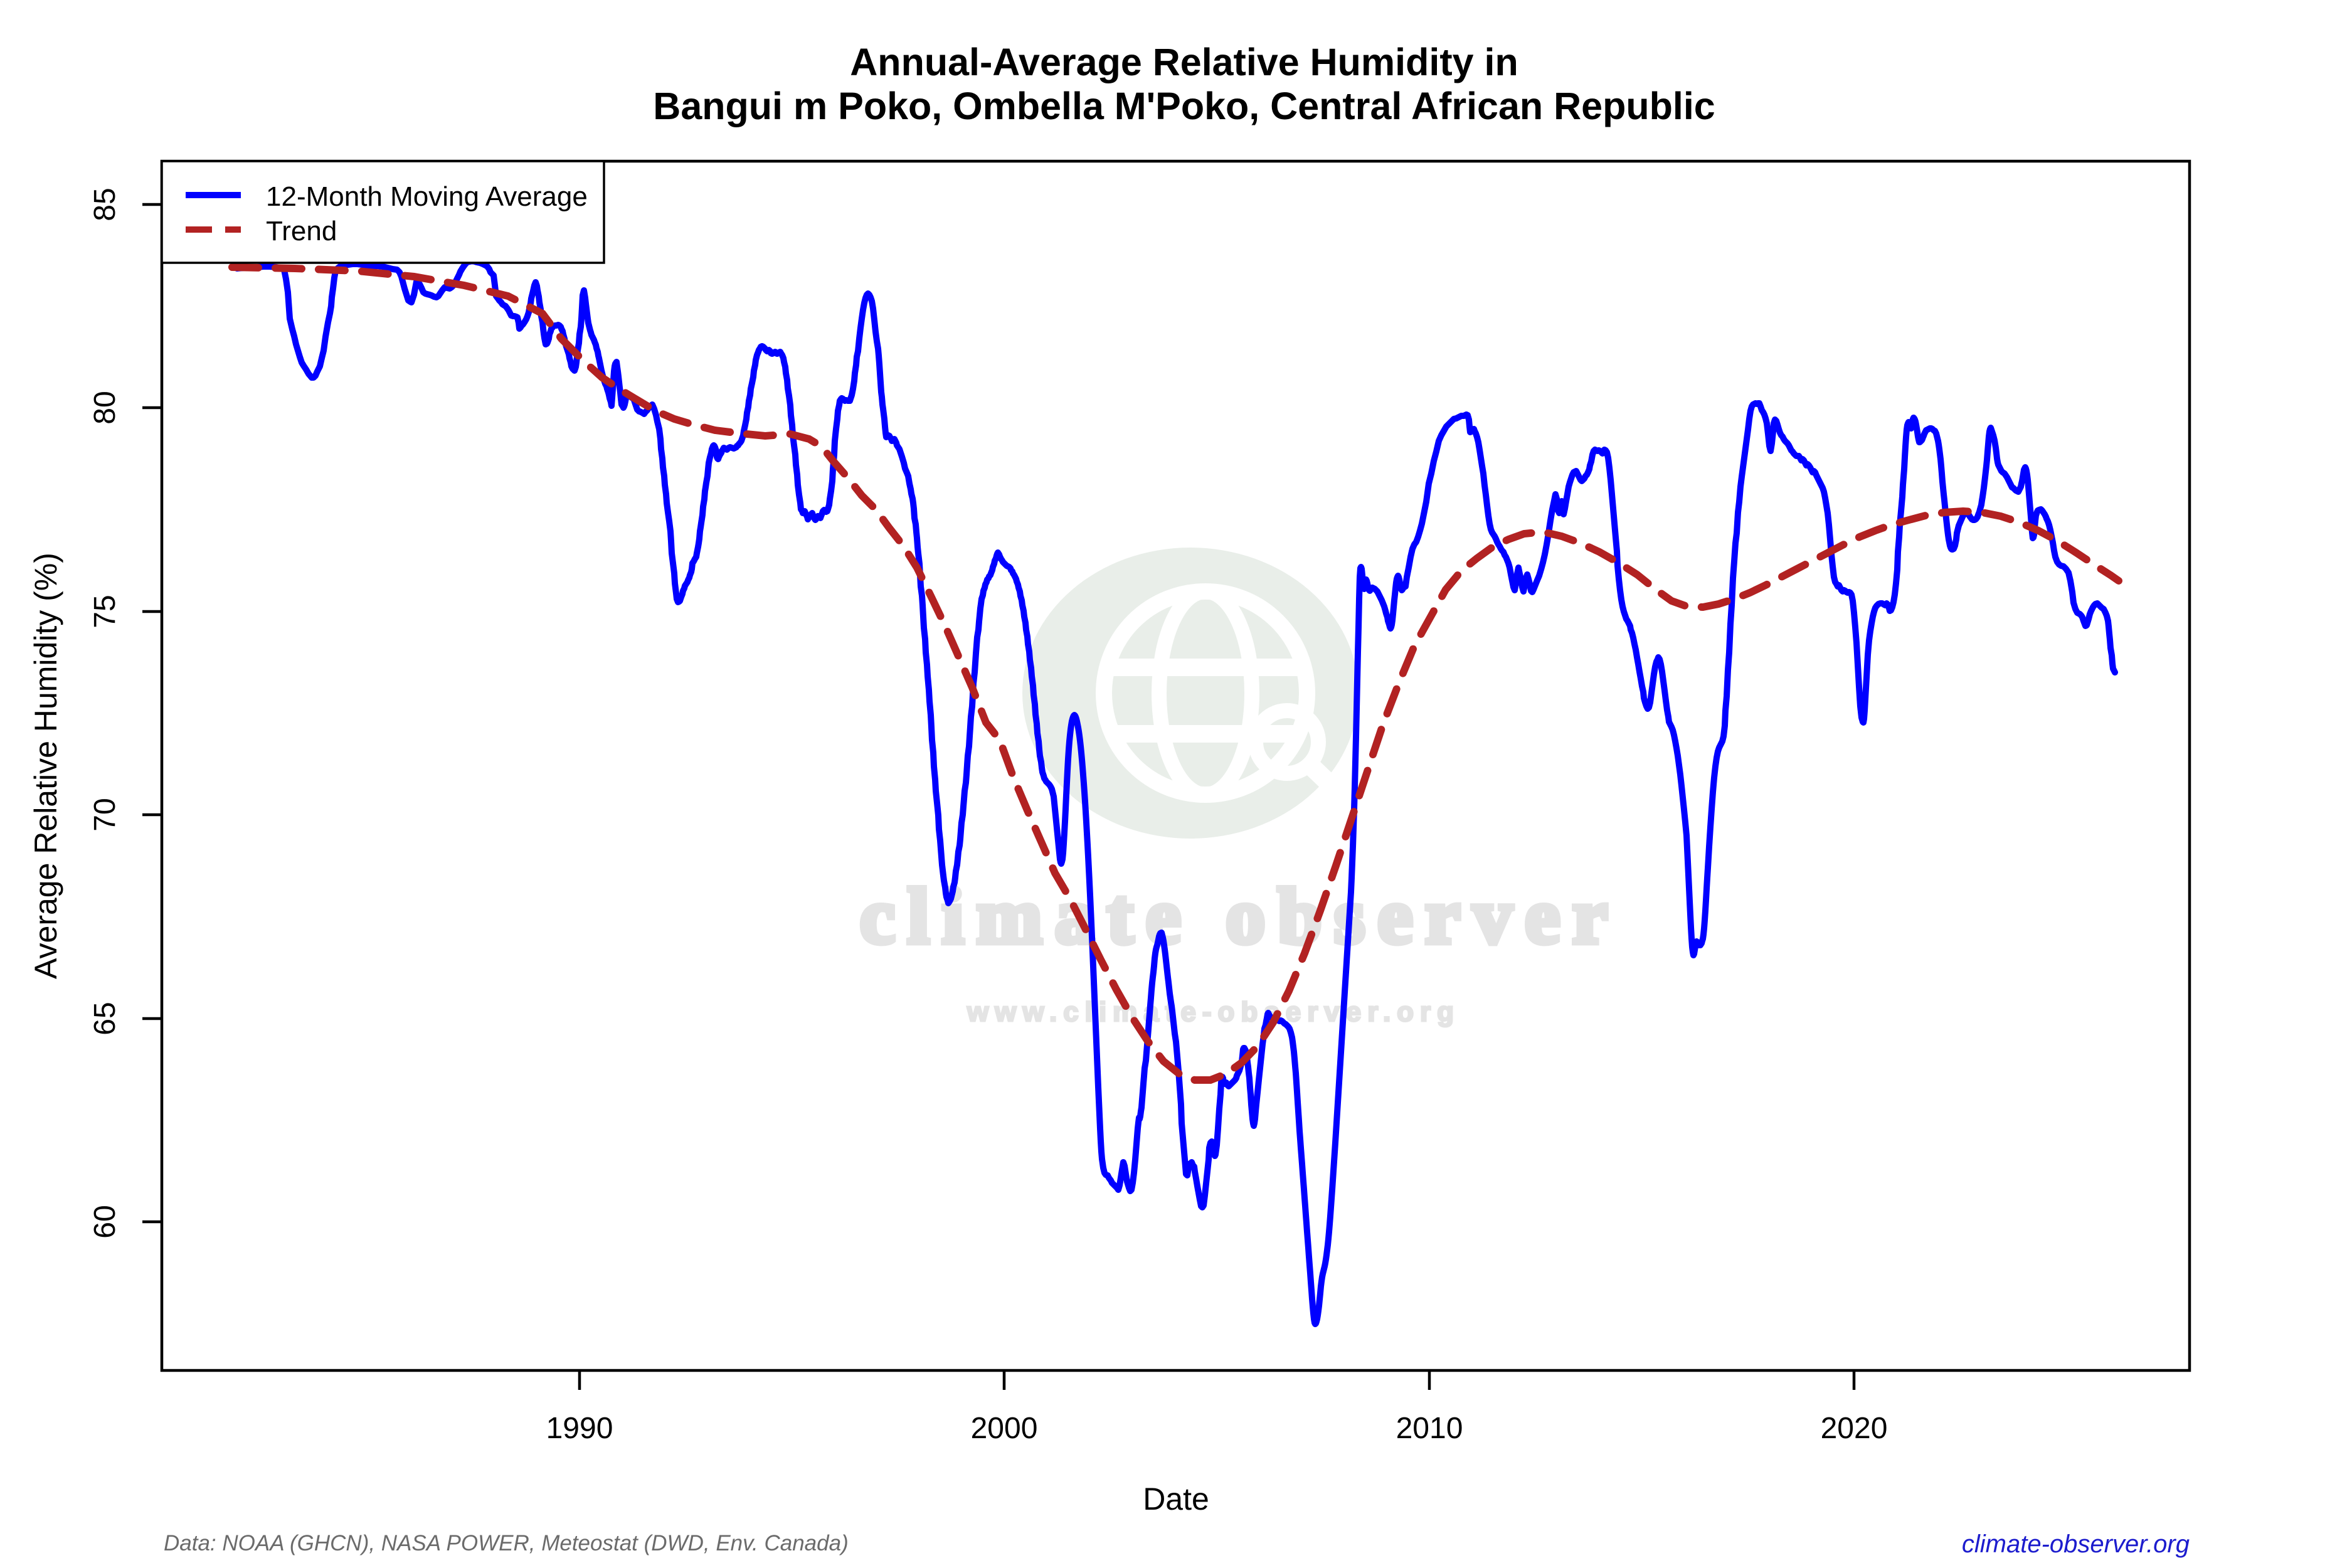 The height and width of the screenshot is (1568, 2352). What do you see at coordinates (105, 611) in the screenshot?
I see `svg-text: 75` at bounding box center [105, 611].